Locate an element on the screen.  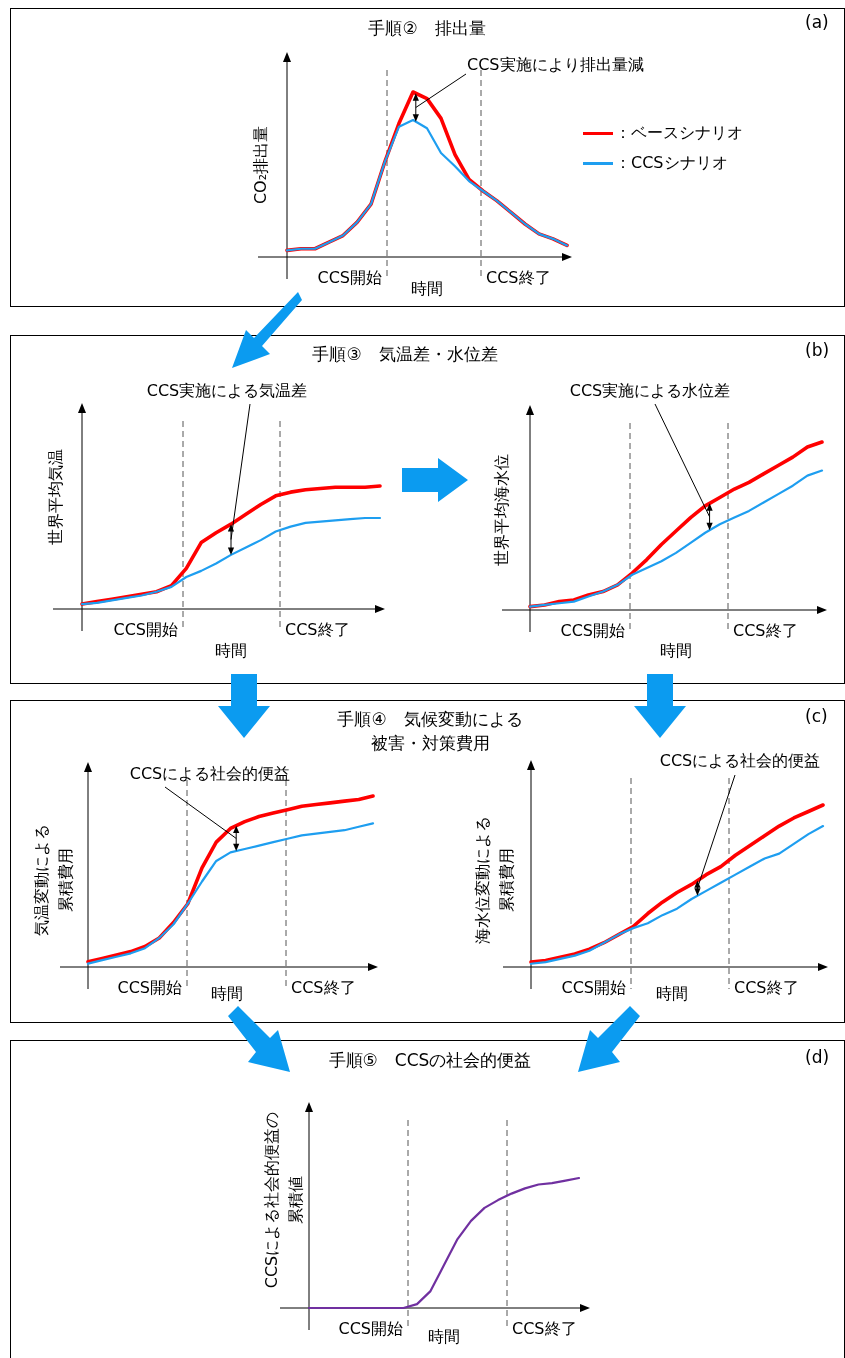
y-axis-title: 世界平均海水位 is located at coordinates (502, 510).